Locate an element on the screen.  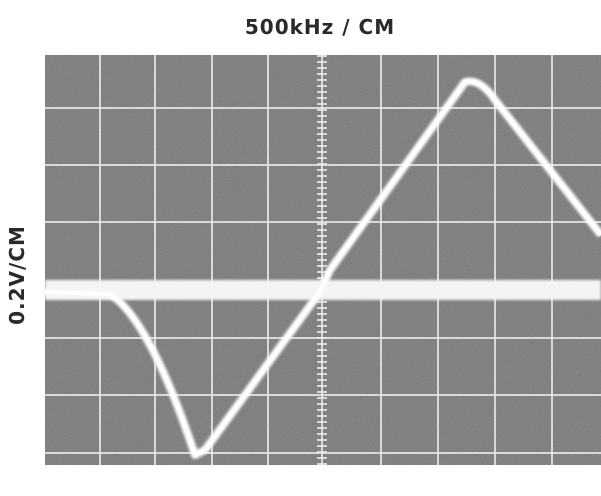
horizontal-scale-label: 500kHz / CM is located at coordinates (320, 27).